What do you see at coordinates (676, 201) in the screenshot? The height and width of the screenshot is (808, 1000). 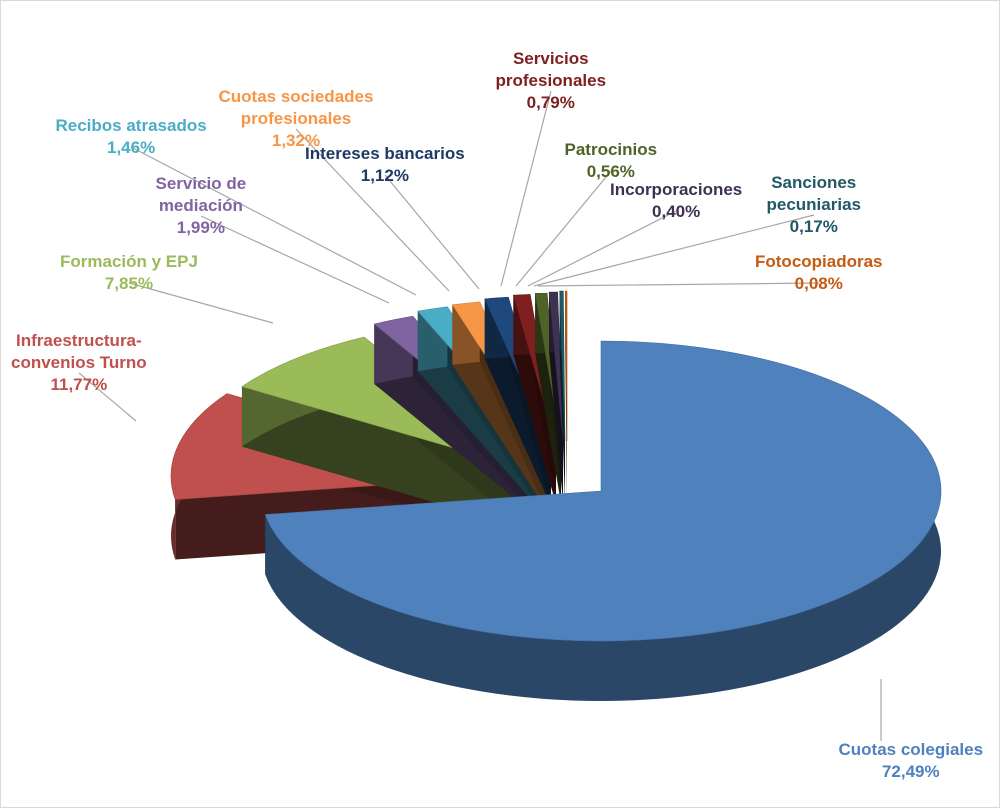 I see `data-label-9: Incorporaciones 0,40%` at bounding box center [676, 201].